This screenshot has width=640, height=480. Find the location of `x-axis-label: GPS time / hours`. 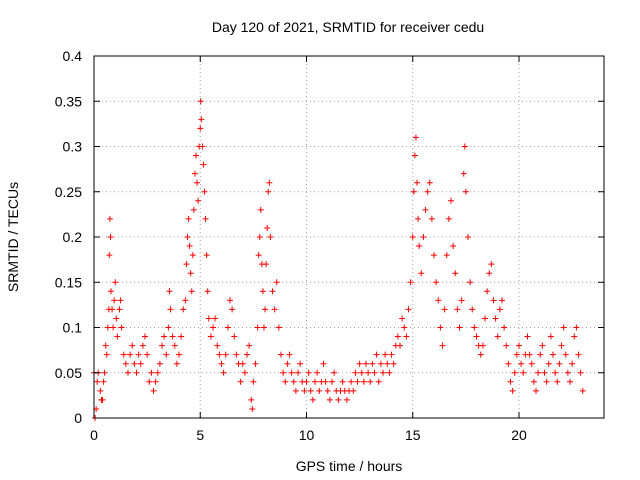

x-axis-label: GPS time / hours is located at coordinates (349, 466).